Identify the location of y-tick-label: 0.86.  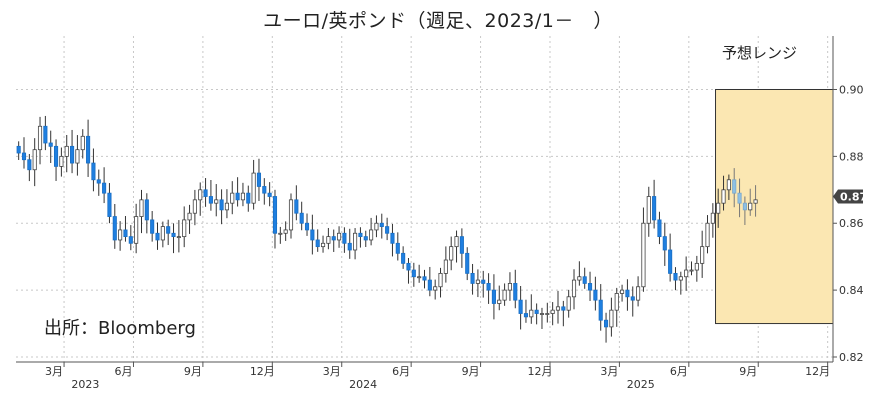
(851, 223).